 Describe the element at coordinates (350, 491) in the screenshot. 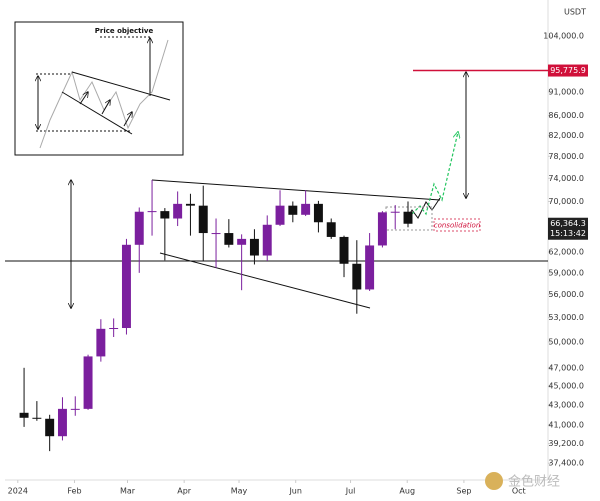

I see `x-tick-label: Jul` at that location.